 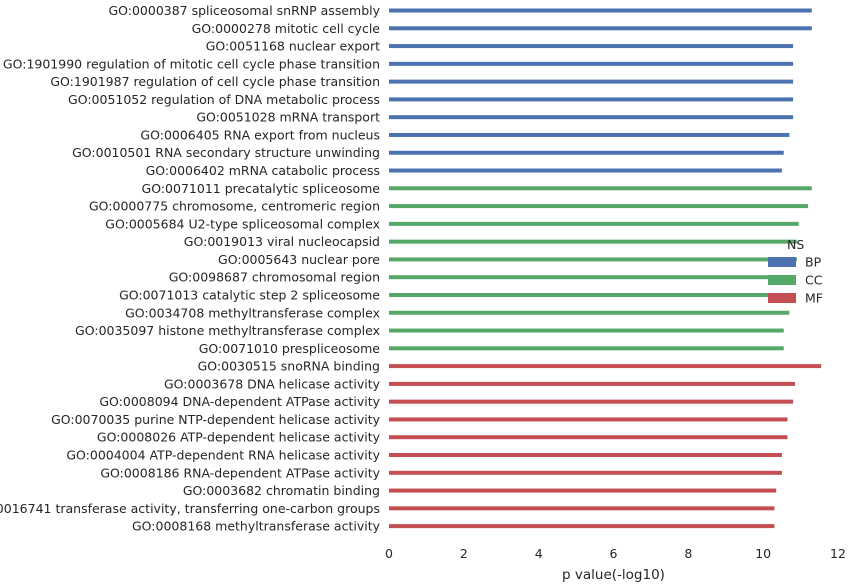 What do you see at coordinates (299, 259) in the screenshot?
I see `category-label: GO:0005643 nuclear pore` at bounding box center [299, 259].